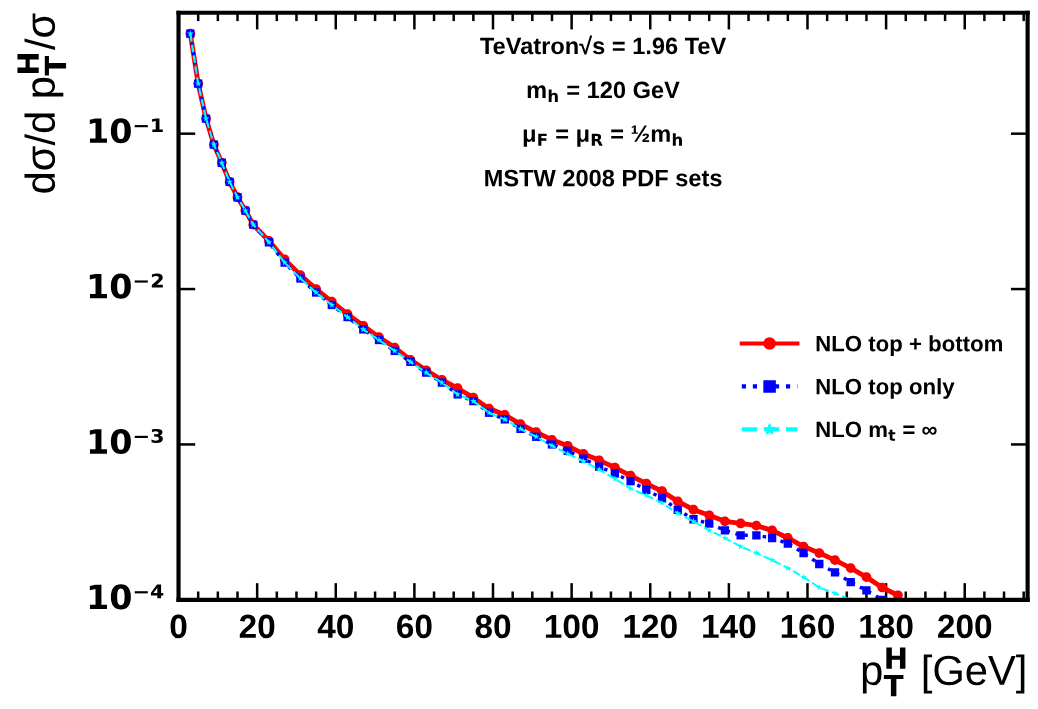 This screenshot has height=709, width=1038. Describe the element at coordinates (42, 103) in the screenshot. I see `y-axis-title: dσ/d p$^{H}$$_{T}$/σ` at that location.